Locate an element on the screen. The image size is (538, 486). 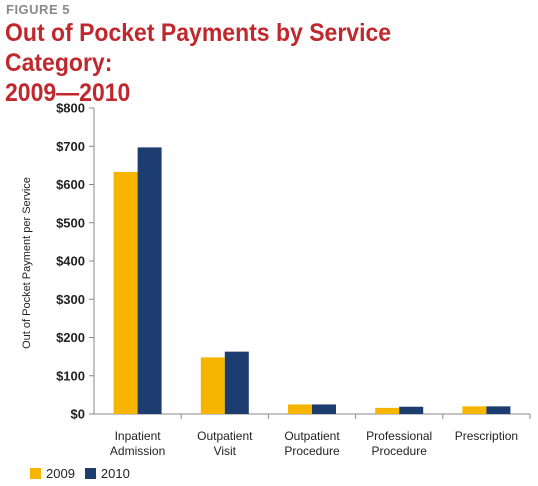
x-category-label: Admission is located at coordinates (137, 451).